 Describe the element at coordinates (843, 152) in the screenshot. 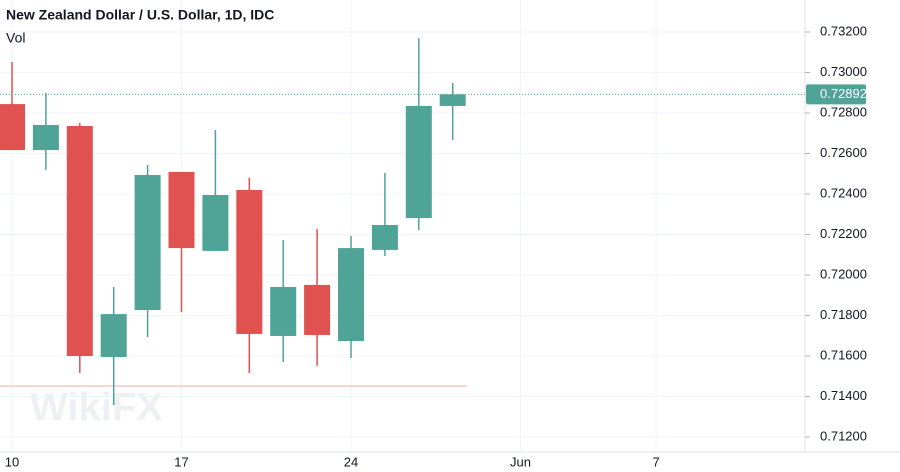

I see `y-tick-label: 0.72600` at that location.